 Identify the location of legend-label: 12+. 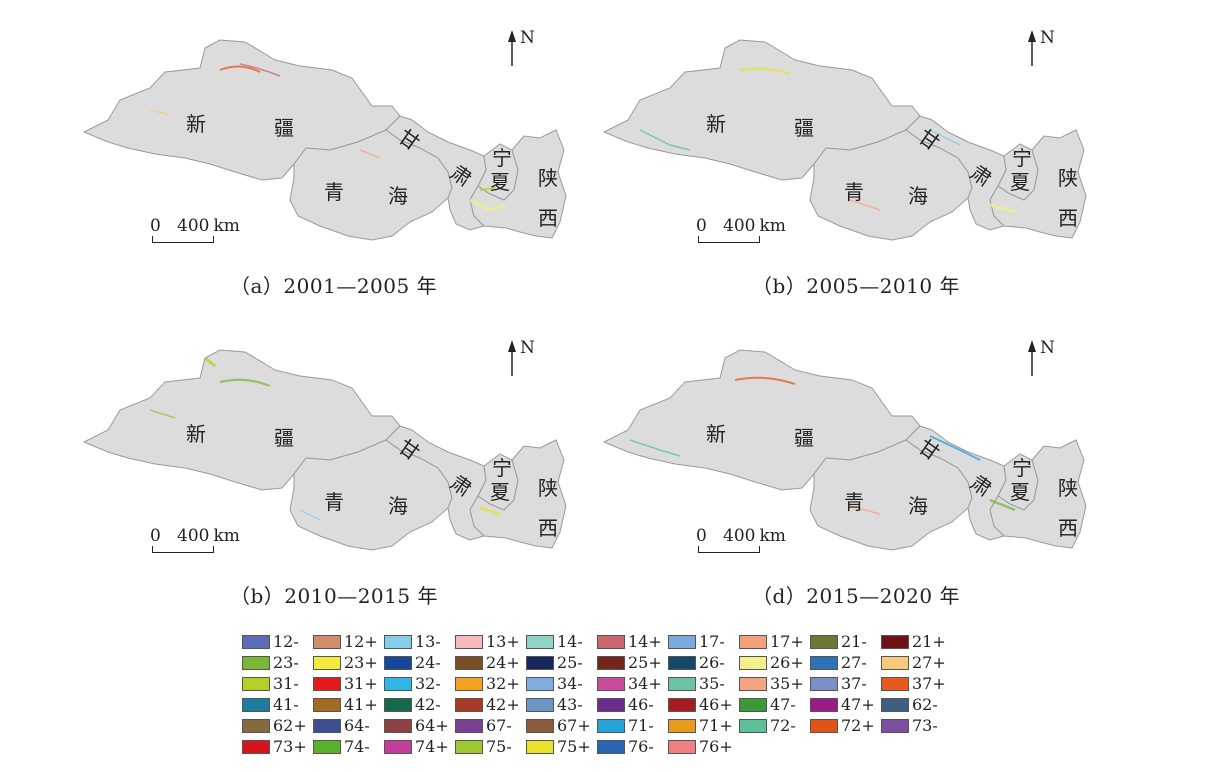
(361, 641).